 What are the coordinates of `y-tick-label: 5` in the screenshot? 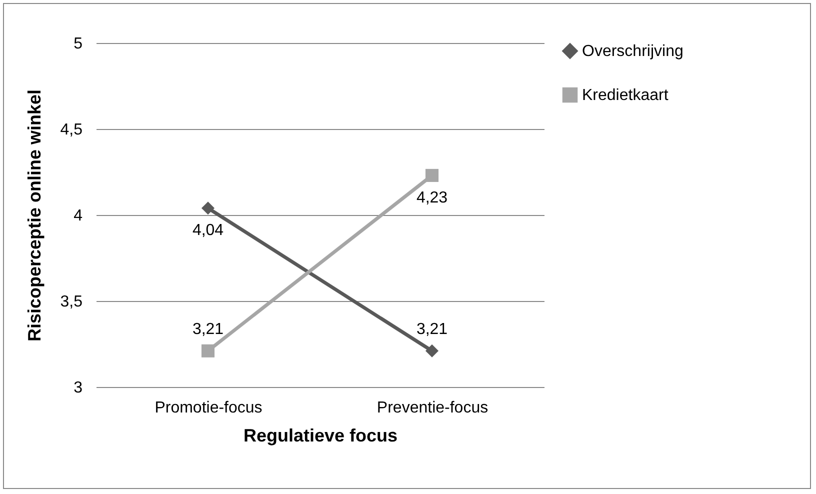 It's located at (78, 44).